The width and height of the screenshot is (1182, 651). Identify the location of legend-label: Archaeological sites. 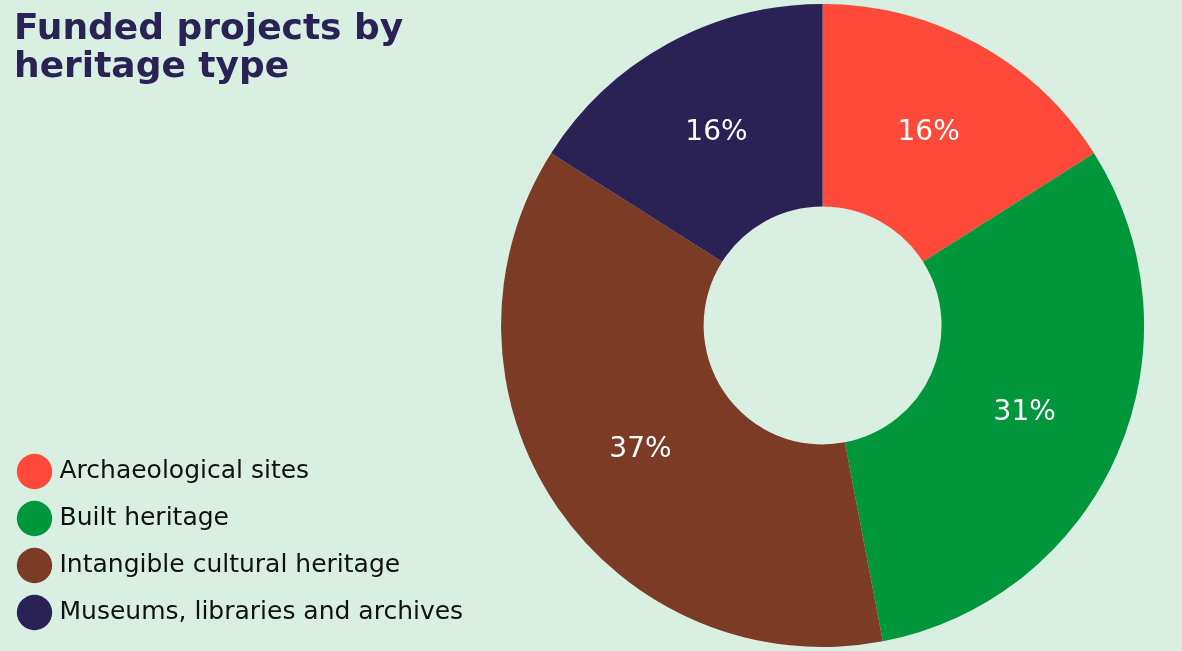
(184, 469).